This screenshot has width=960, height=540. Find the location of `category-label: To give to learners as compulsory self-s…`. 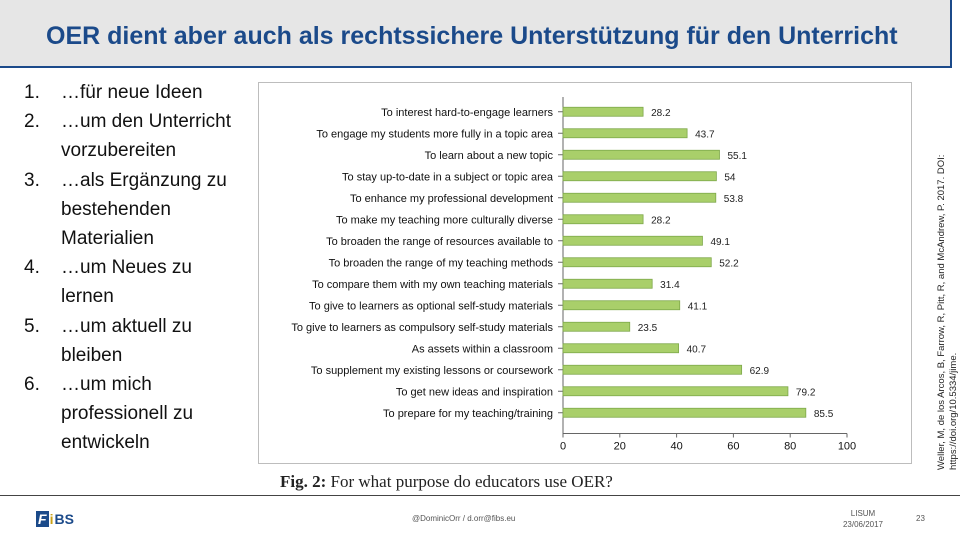

category-label: To give to learners as compulsory self-s… is located at coordinates (422, 328).